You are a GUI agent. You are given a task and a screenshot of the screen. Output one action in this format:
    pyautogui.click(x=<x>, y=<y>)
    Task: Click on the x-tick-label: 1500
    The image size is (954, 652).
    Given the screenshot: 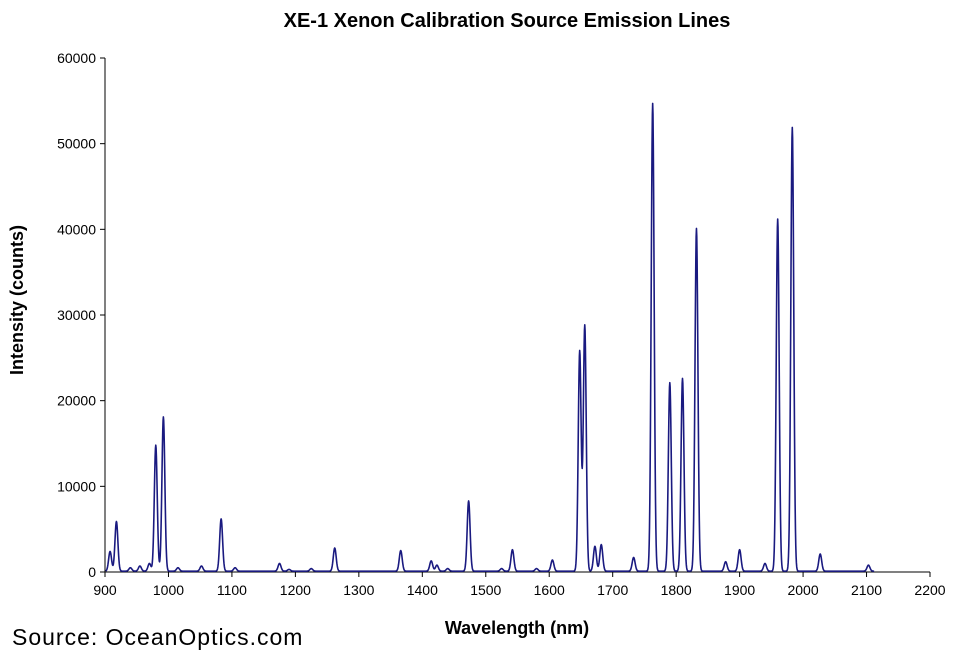 What is the action you would take?
    pyautogui.click(x=485, y=590)
    